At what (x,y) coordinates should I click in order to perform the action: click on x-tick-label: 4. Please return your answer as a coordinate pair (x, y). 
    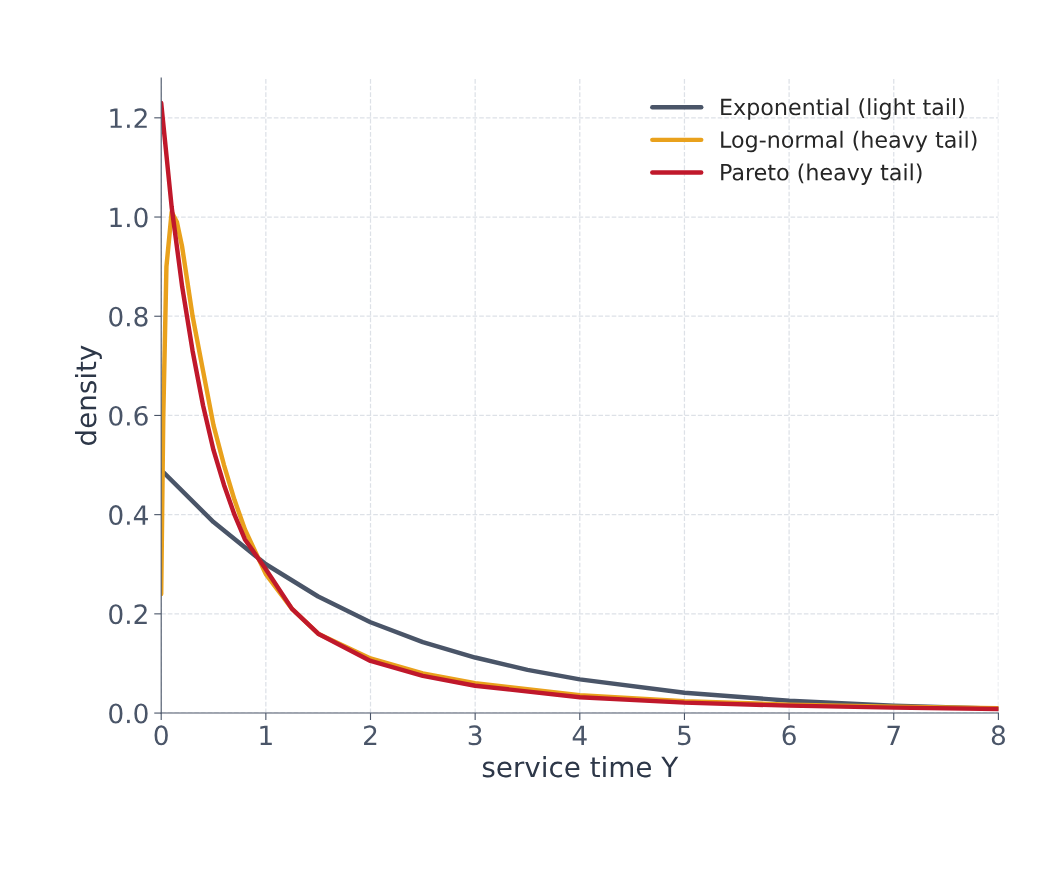
    Looking at the image, I should click on (579, 735).